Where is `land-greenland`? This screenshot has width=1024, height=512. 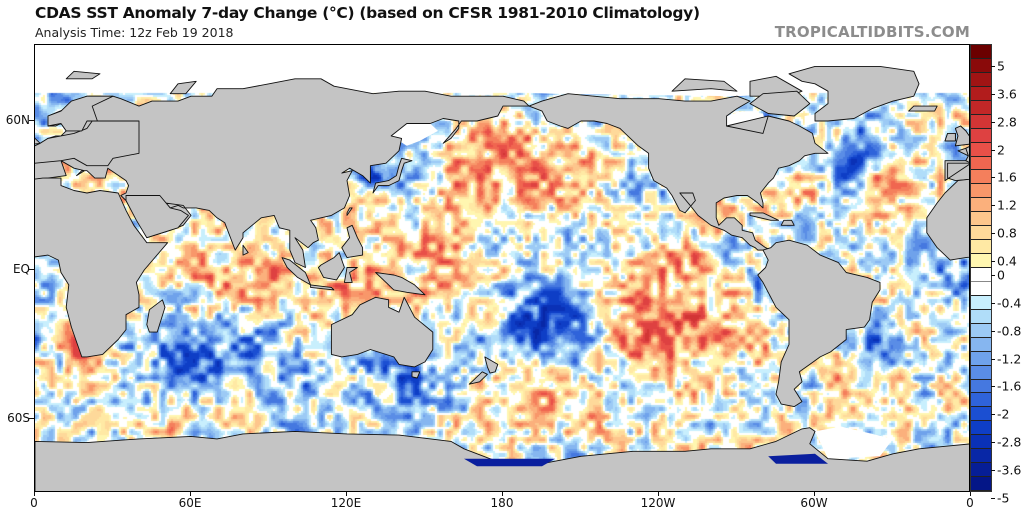
land-greenland is located at coordinates (854, 93).